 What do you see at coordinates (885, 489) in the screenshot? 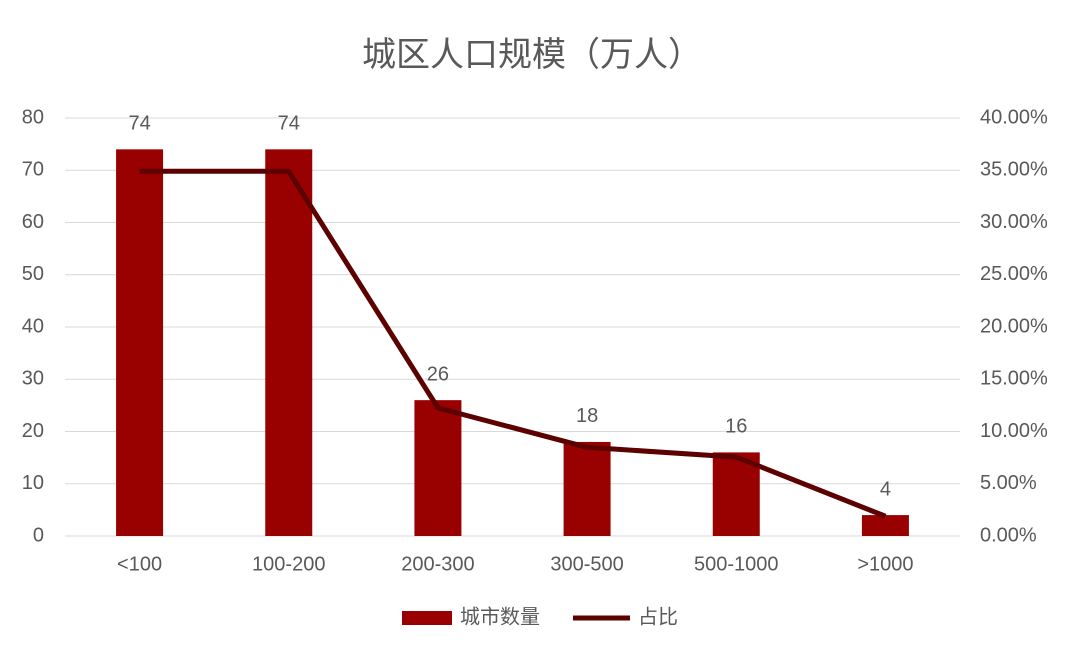
I see `data-label: 4` at bounding box center [885, 489].